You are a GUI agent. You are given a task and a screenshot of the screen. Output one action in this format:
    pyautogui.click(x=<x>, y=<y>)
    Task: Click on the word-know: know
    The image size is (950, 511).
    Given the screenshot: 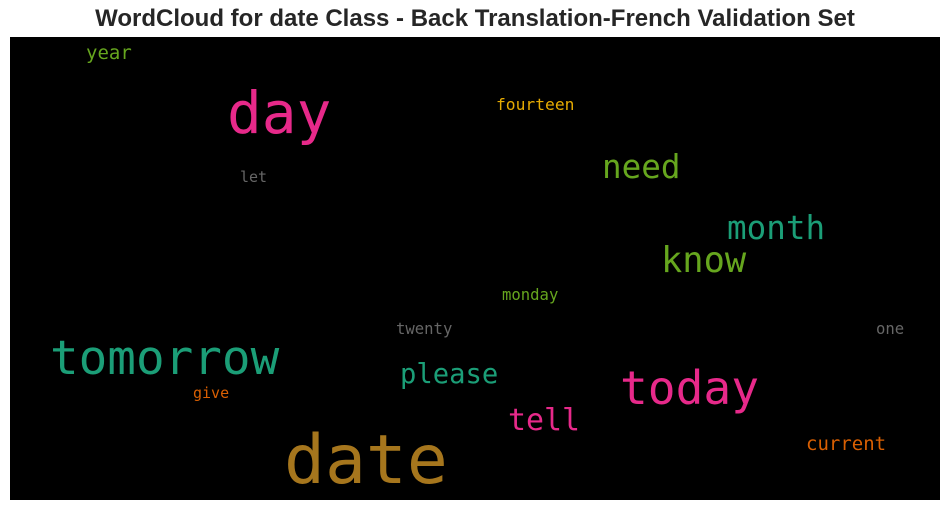 What is the action you would take?
    pyautogui.click(x=704, y=260)
    